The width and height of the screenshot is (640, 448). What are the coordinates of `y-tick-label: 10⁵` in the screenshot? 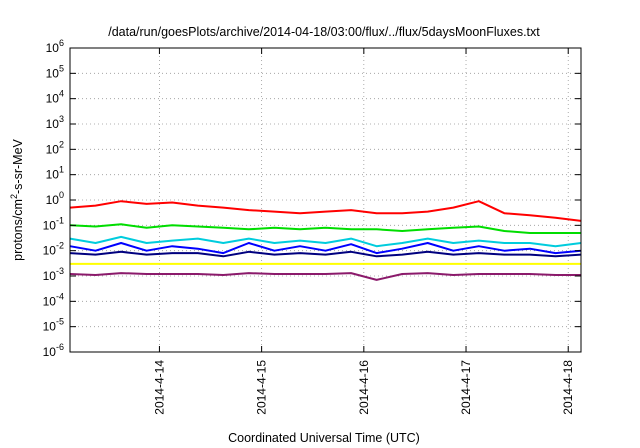 It's located at (55, 71).